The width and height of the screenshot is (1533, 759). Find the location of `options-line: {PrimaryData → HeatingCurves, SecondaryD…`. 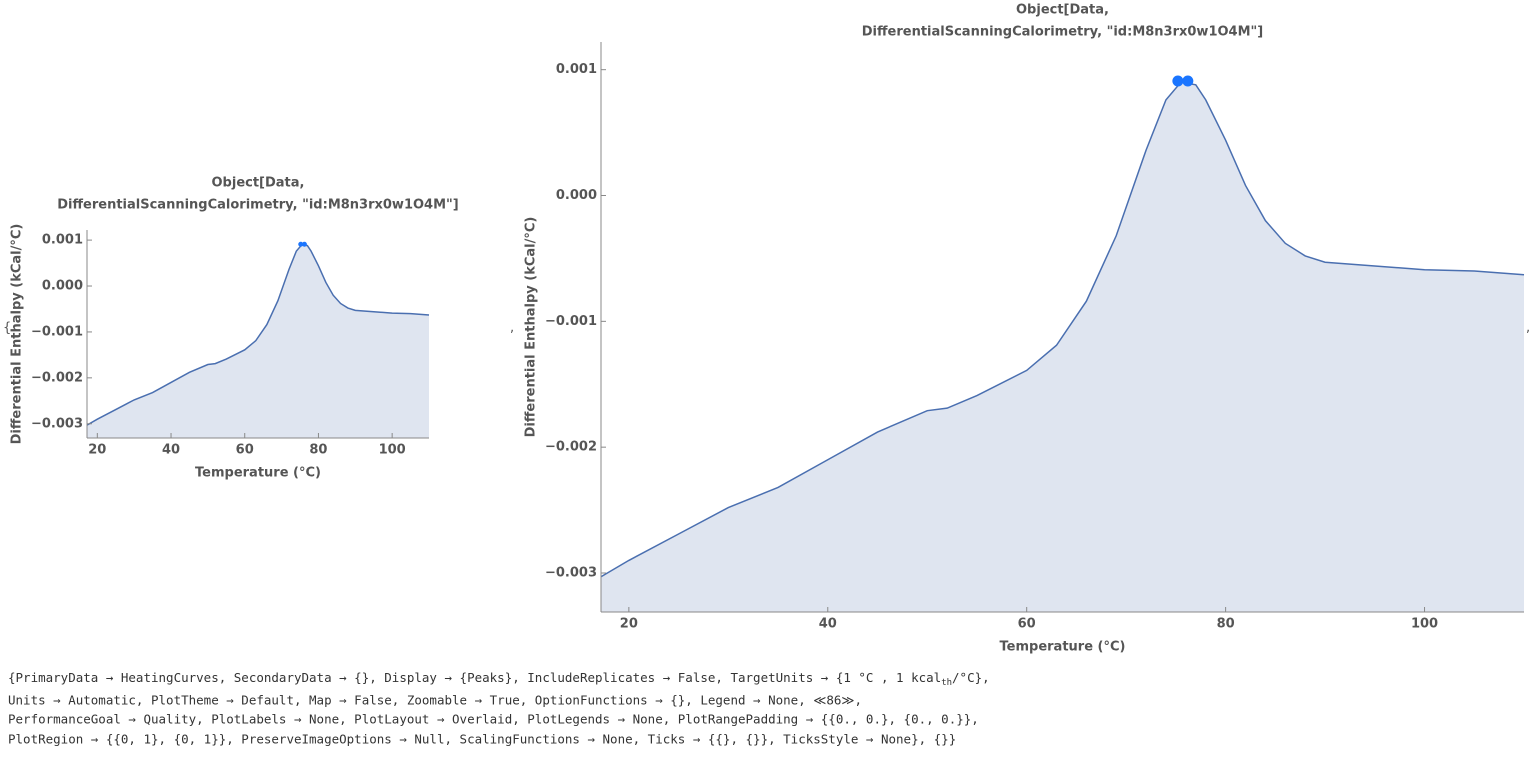

options-line: {PrimaryData → HeatingCurves, SecondaryD… is located at coordinates (499, 679).